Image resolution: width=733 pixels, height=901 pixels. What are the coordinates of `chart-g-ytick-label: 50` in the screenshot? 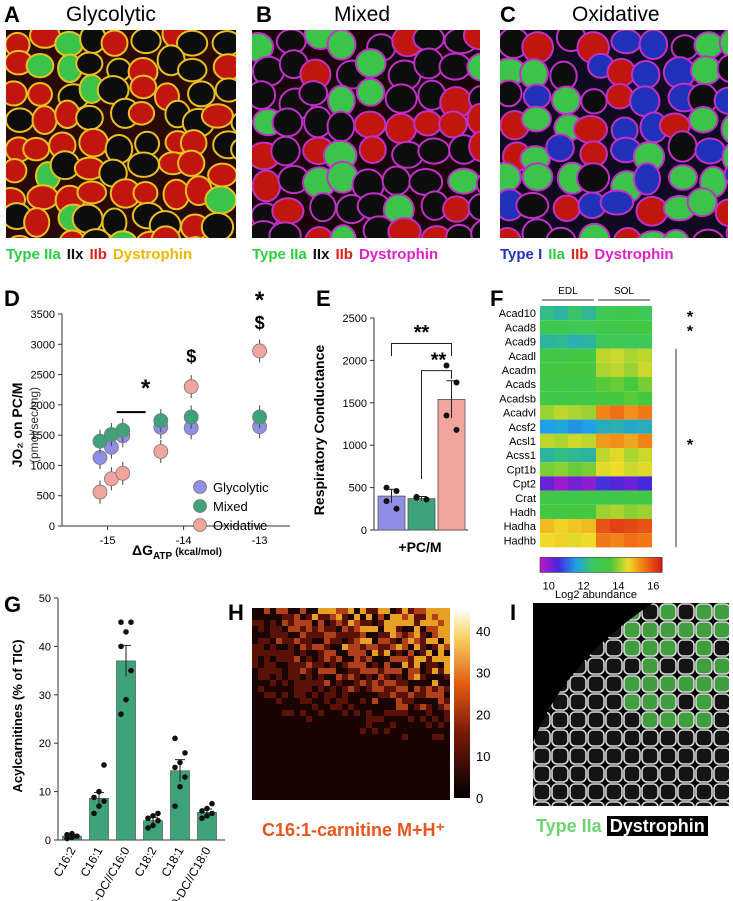 It's located at (45, 599).